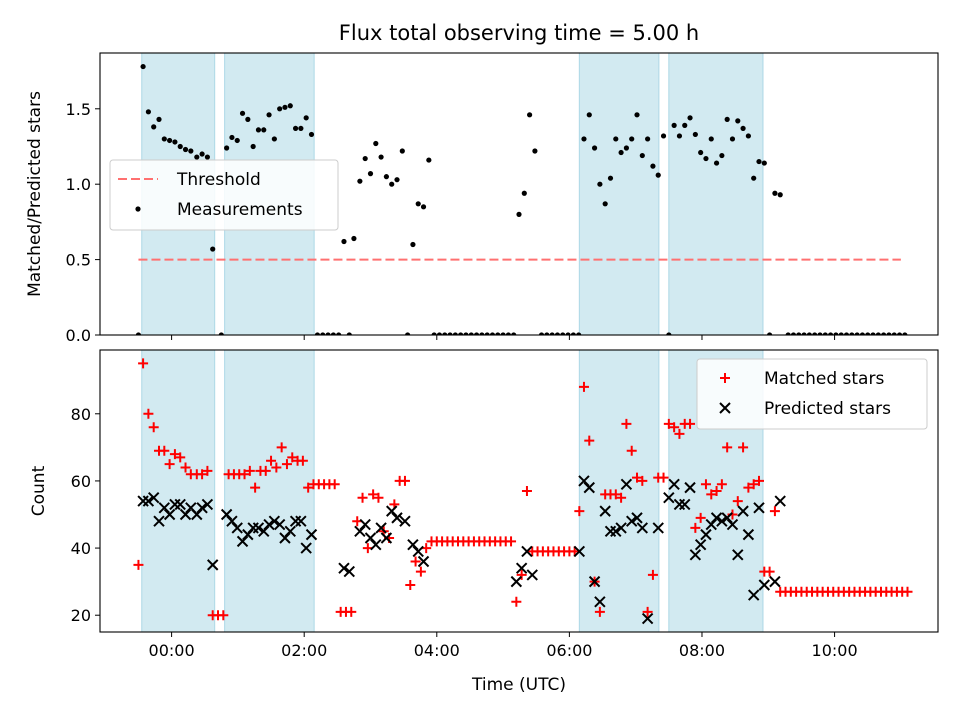  I want to click on legend-entry-label: Matched stars, so click(824, 379).